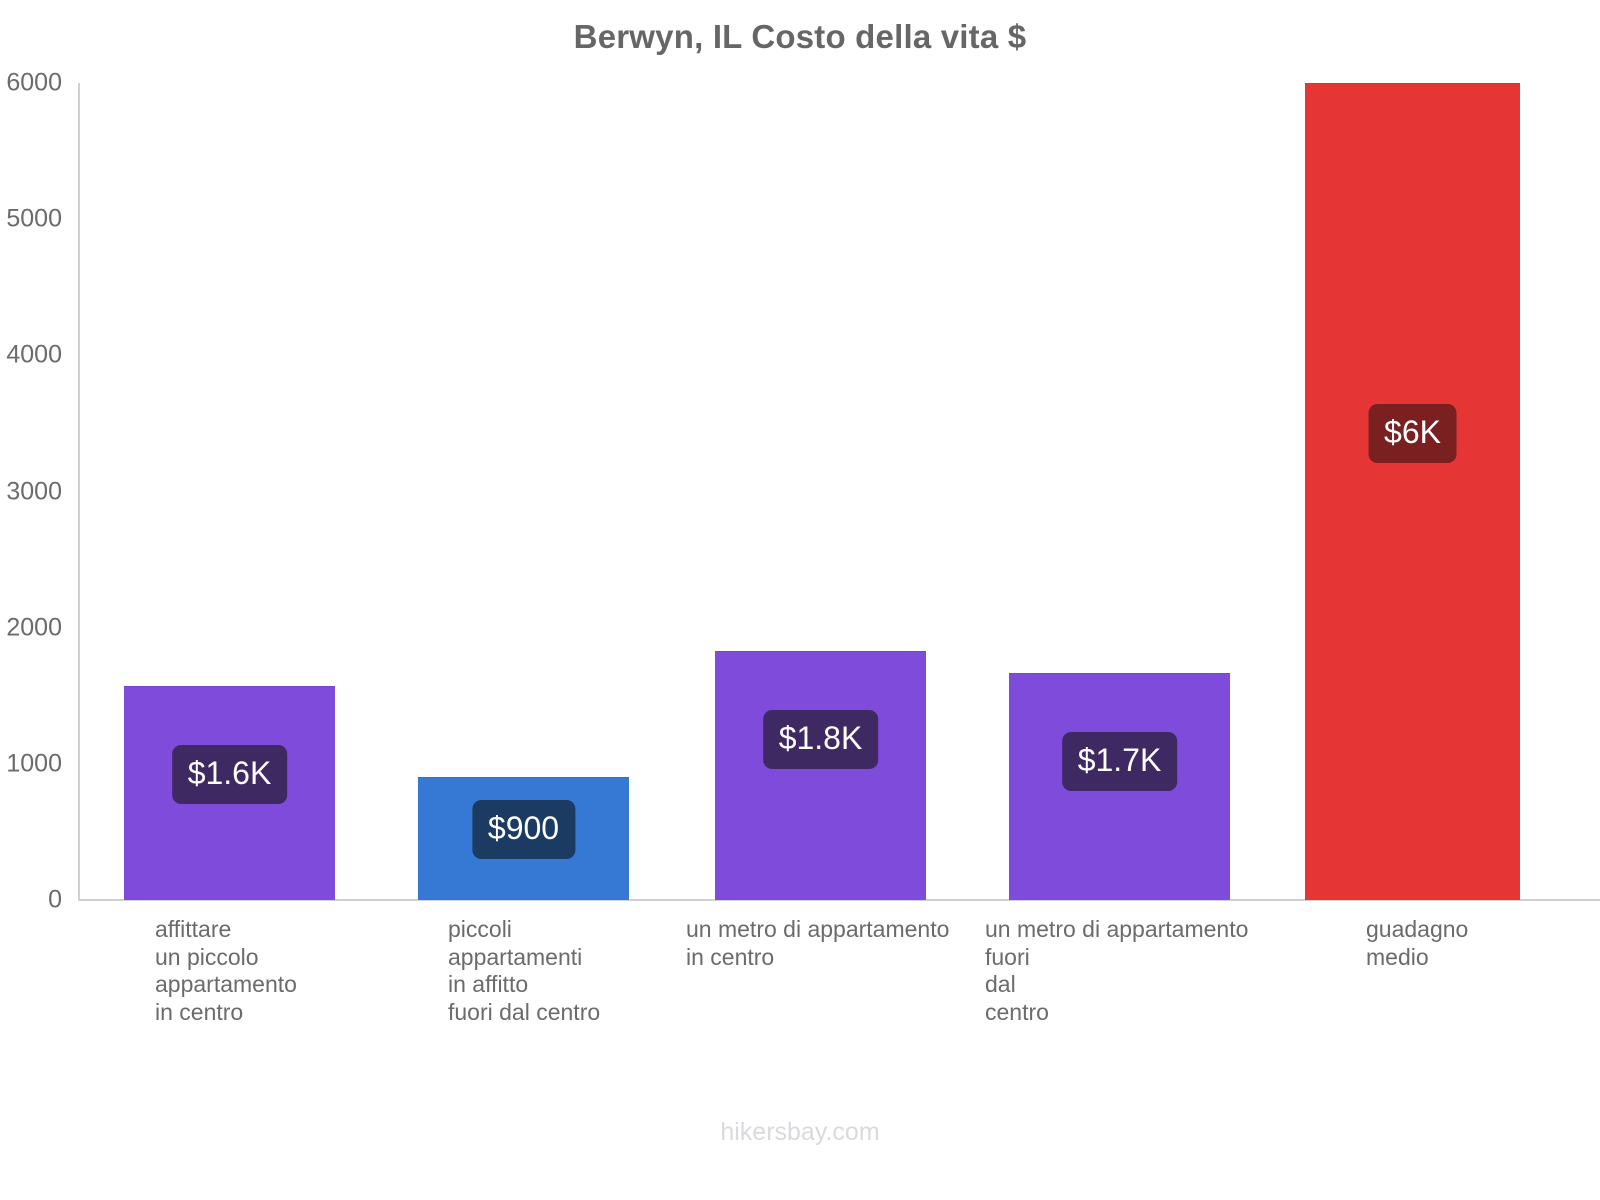 Image resolution: width=1600 pixels, height=1200 pixels. Describe the element at coordinates (34, 218) in the screenshot. I see `y-axis-tick-label: 5000` at that location.